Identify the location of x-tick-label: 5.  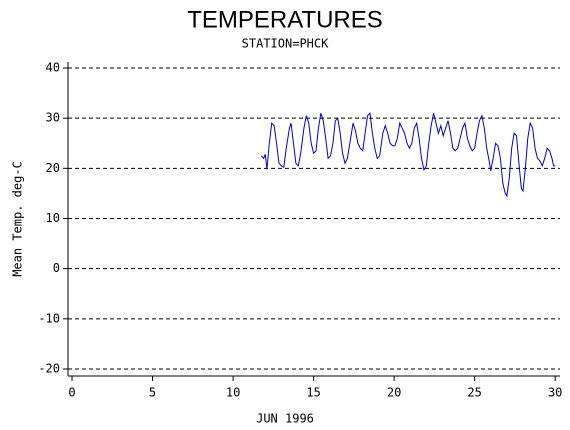
(152, 393).